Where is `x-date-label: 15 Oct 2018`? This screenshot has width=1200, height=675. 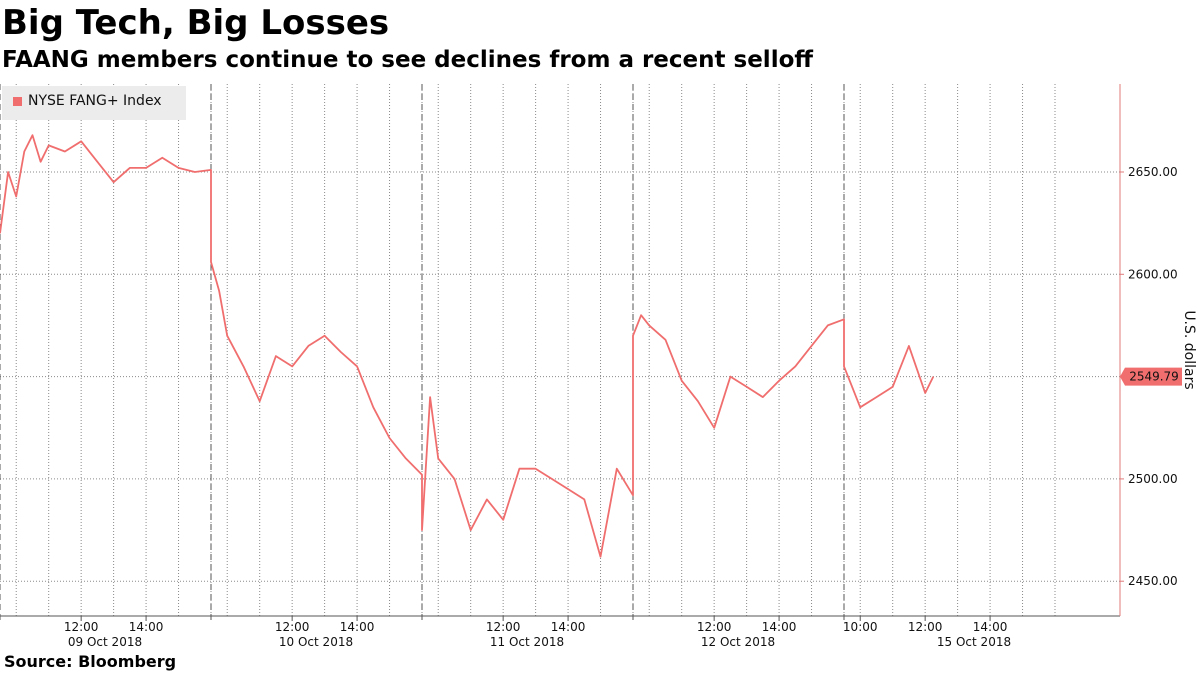
x-date-label: 15 Oct 2018 is located at coordinates (974, 642).